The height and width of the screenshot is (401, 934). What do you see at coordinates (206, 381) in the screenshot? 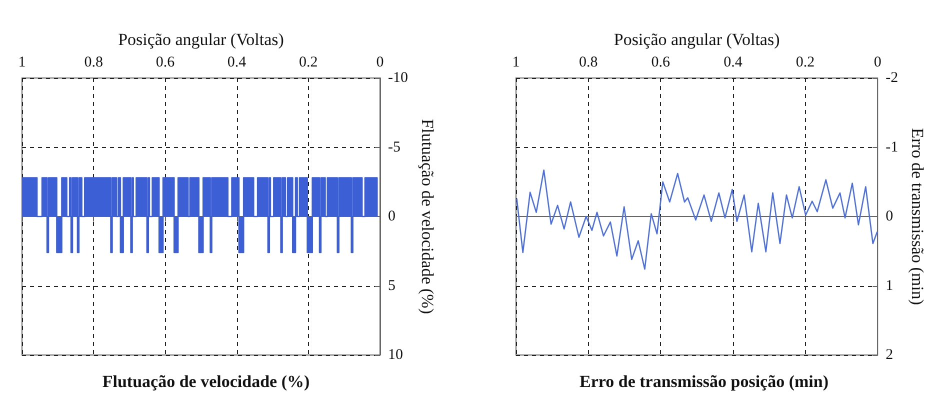
I see `text: Flutuação de velocidade (%)` at bounding box center [206, 381].